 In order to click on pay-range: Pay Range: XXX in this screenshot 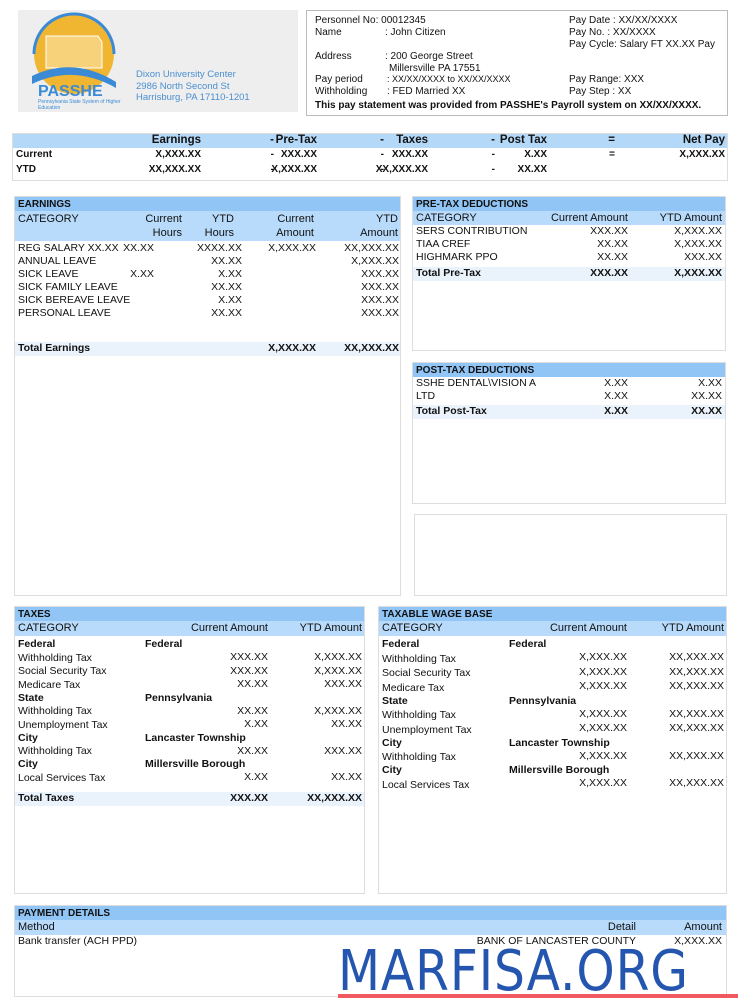, I will do `click(607, 79)`.